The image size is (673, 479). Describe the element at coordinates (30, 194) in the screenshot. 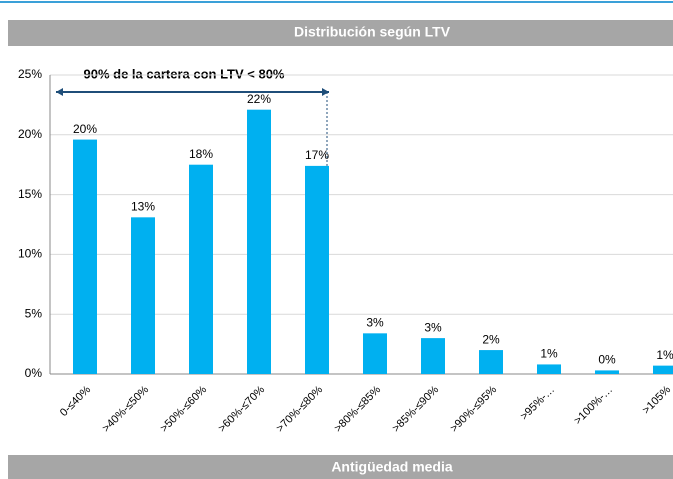

I see `y-tick-label: 15%` at that location.